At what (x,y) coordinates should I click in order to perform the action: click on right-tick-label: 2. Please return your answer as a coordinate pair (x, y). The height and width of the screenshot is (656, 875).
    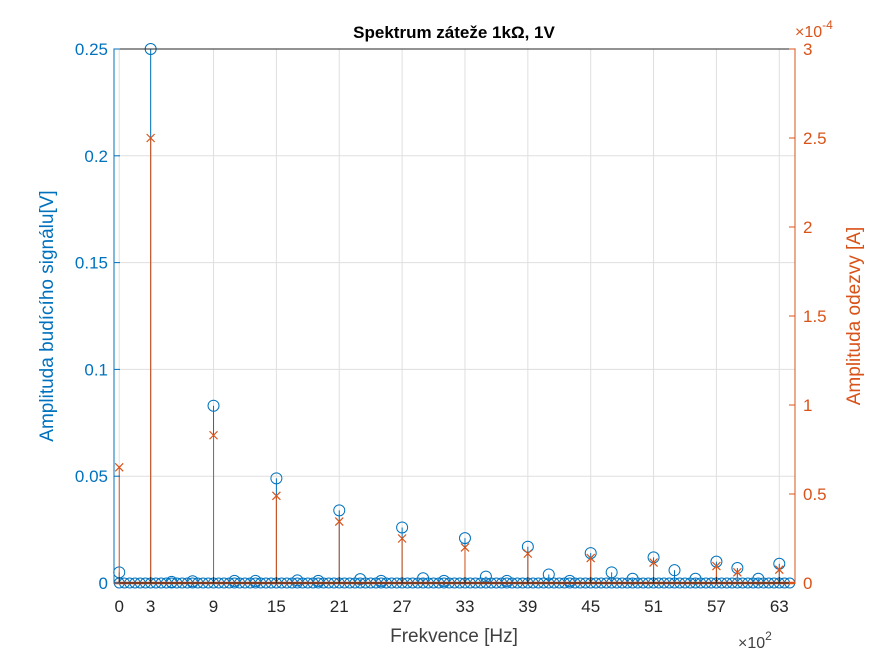
    Looking at the image, I should click on (807, 227).